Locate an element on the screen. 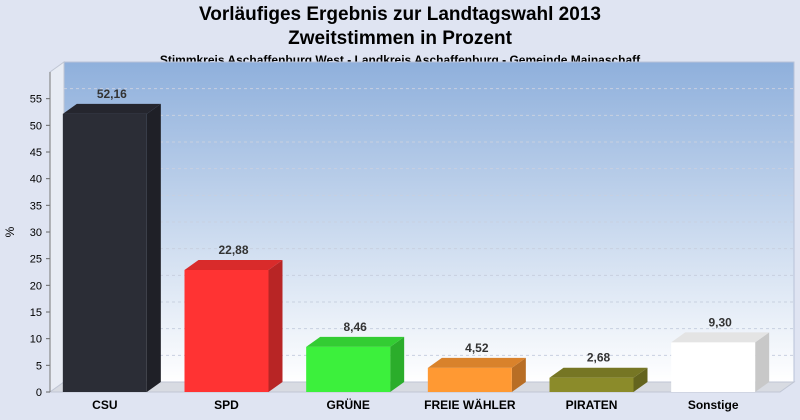  bar-value-label: 22,88 is located at coordinates (233, 250).